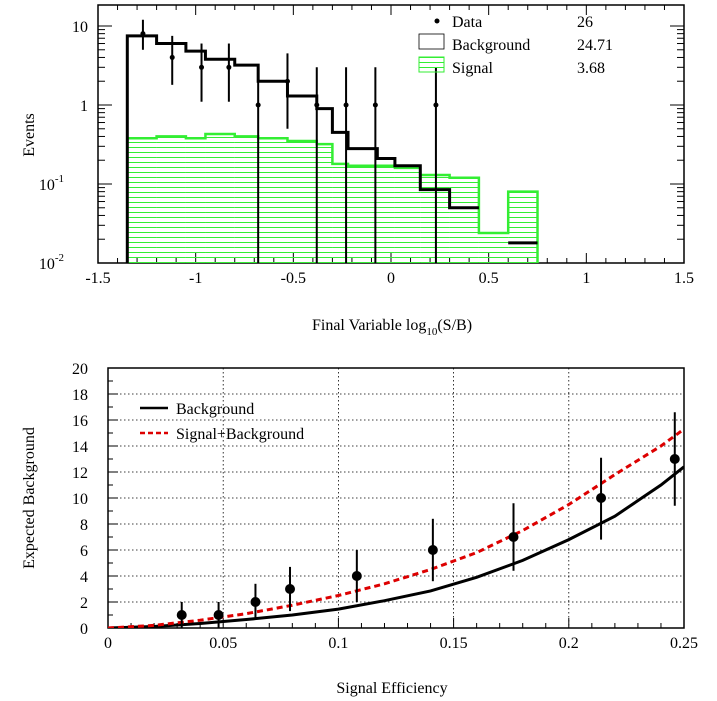 Image resolution: width=717 pixels, height=701 pixels. I want to click on bottom-y-tick-label: 8, so click(84, 525).